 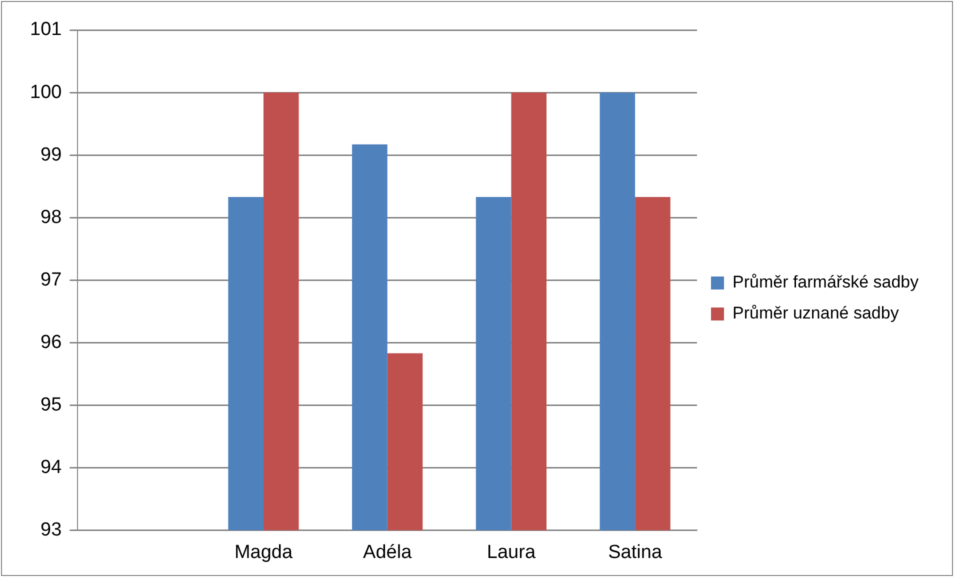 I want to click on legend-label: Průměr farmářské sadby, so click(x=826, y=282).